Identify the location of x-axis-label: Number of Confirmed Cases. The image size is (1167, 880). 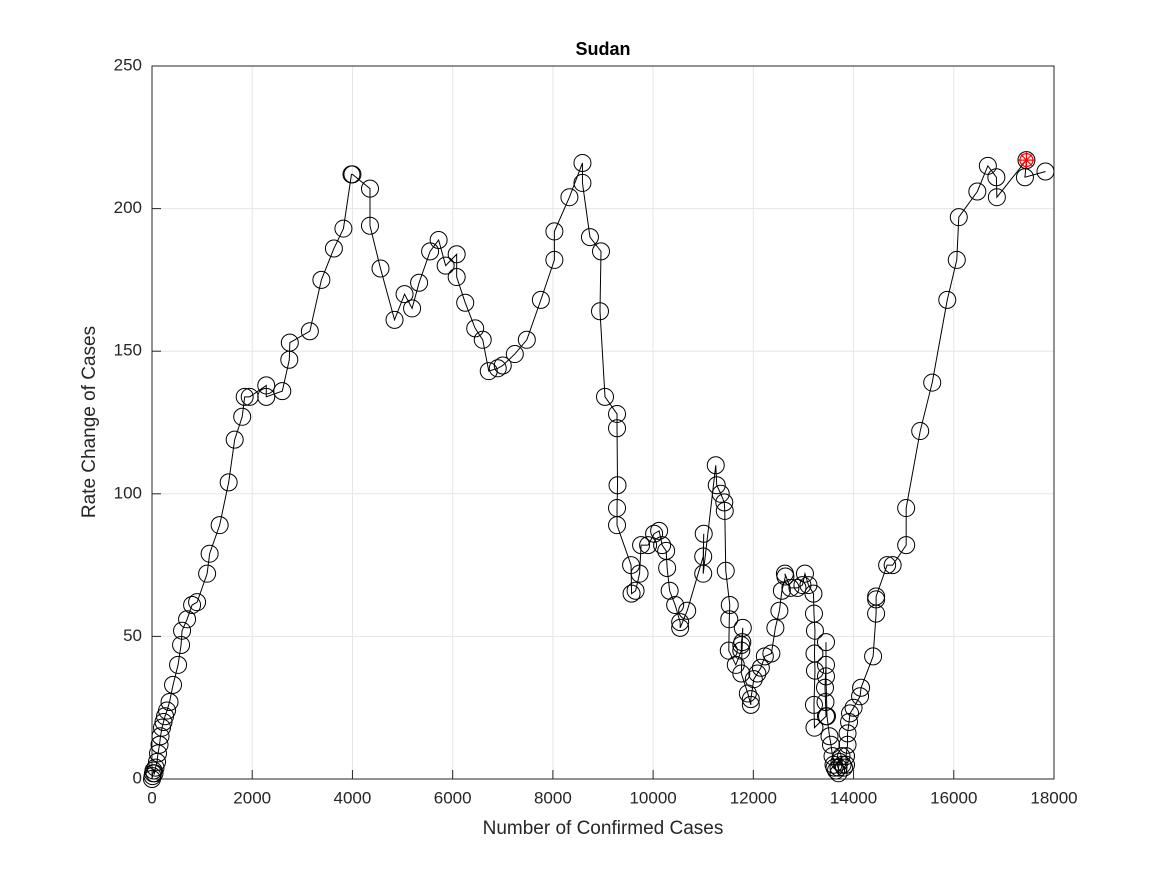
(603, 828).